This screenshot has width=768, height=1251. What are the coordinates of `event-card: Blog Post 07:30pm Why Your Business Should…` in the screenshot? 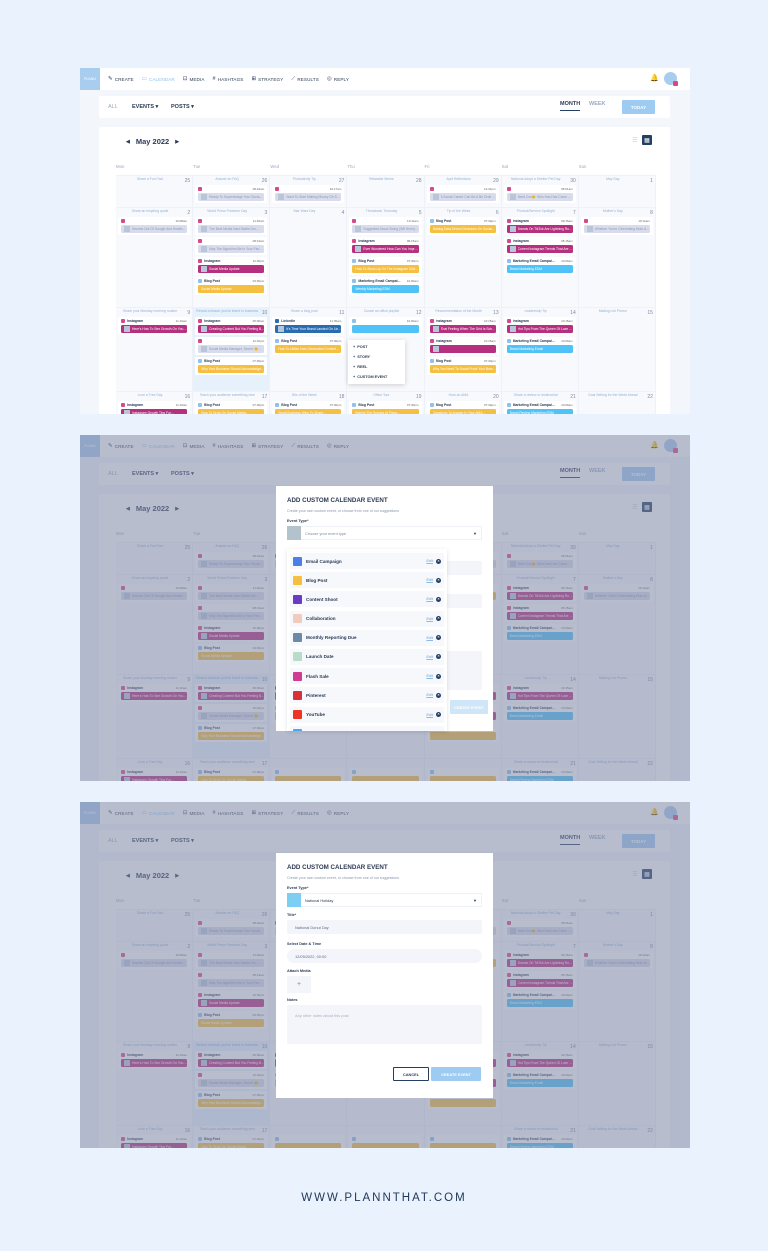 It's located at (231, 366).